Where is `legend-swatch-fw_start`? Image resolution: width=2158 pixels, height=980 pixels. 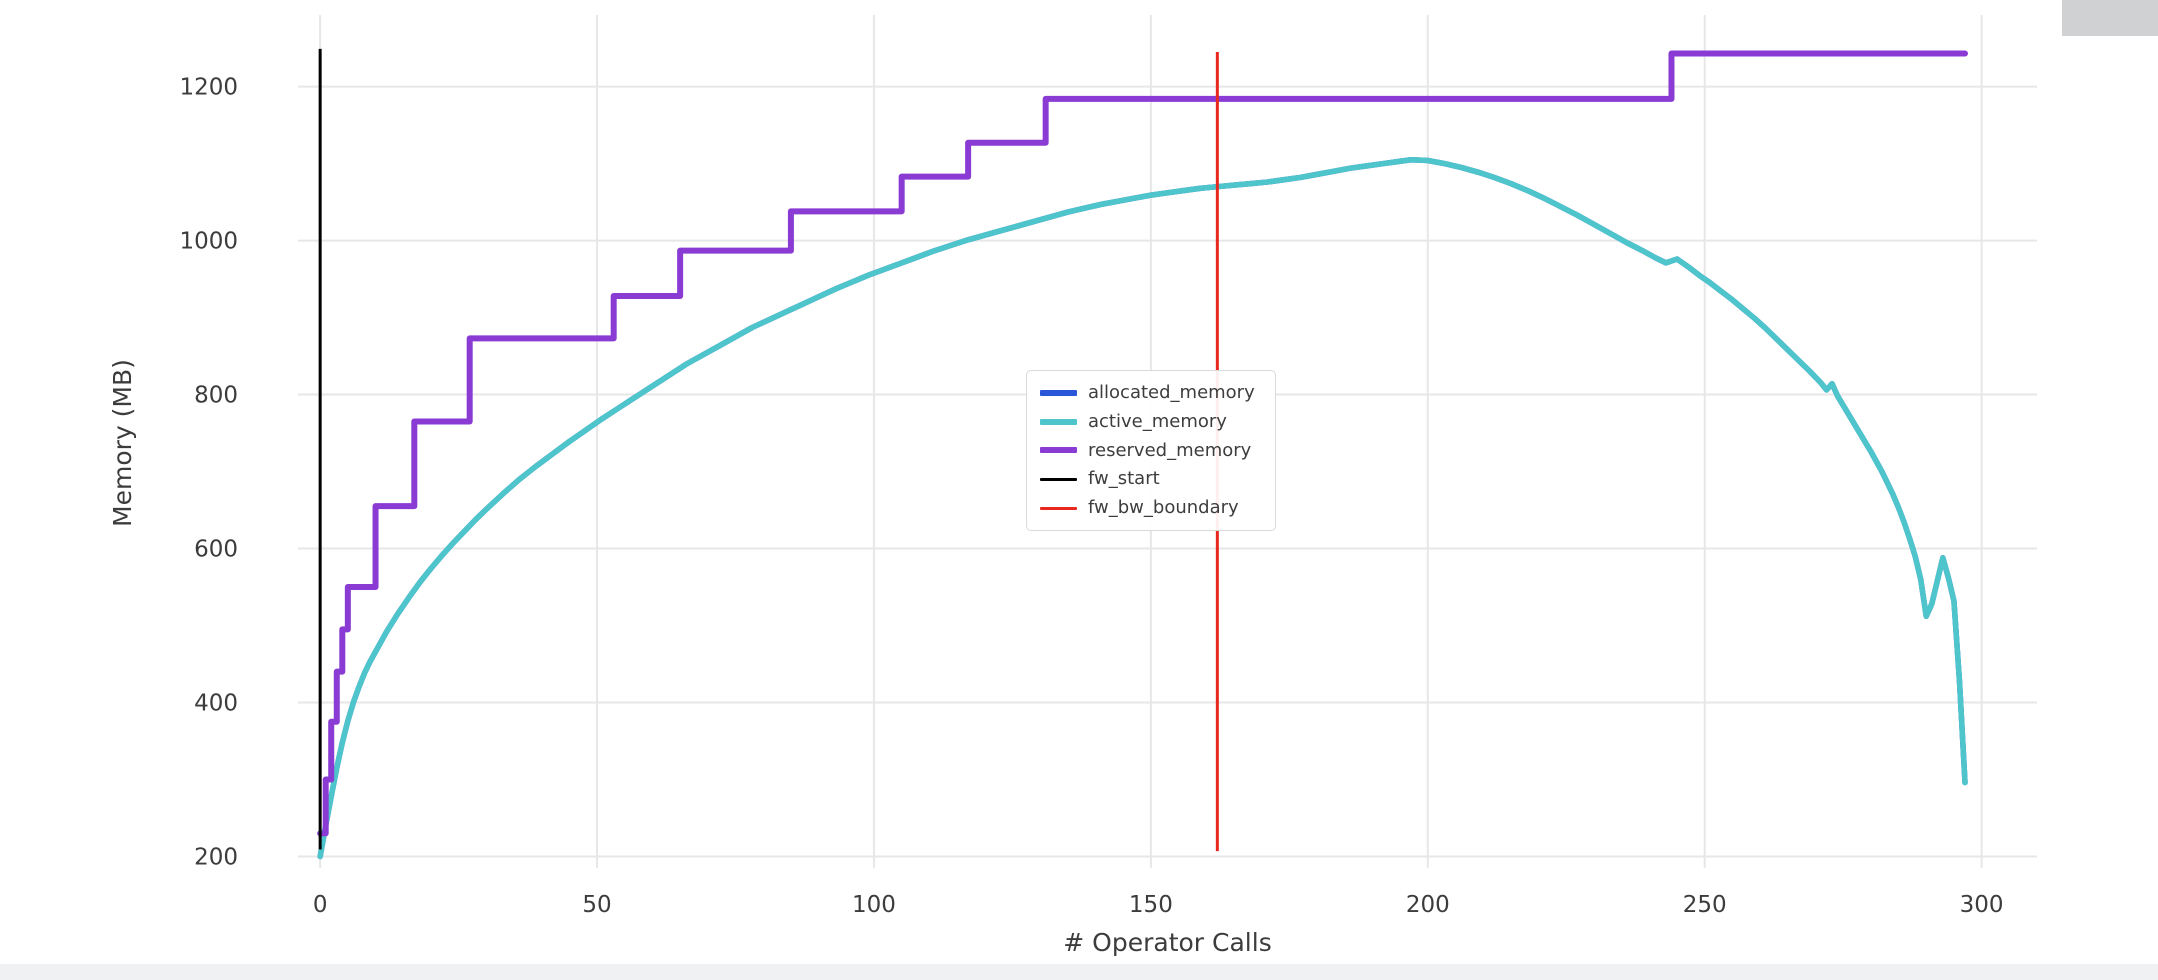
legend-swatch-fw_start is located at coordinates (1058, 479).